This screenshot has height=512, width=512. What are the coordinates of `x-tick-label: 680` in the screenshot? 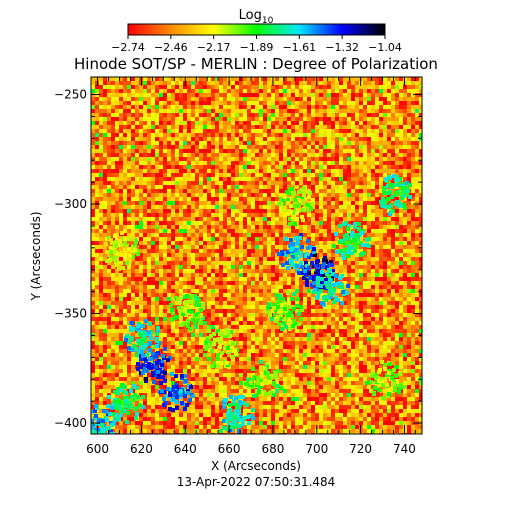 It's located at (272, 449).